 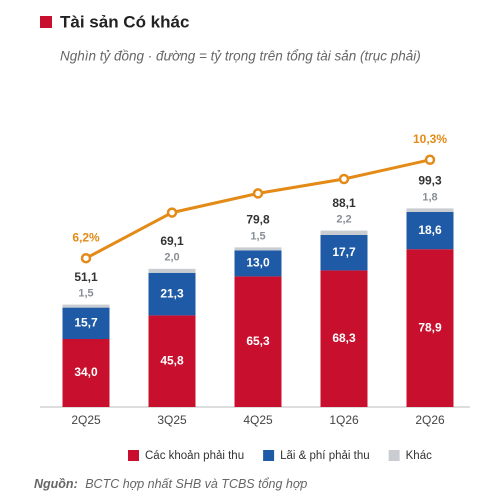 I want to click on value-label: 17,7, so click(x=344, y=252).